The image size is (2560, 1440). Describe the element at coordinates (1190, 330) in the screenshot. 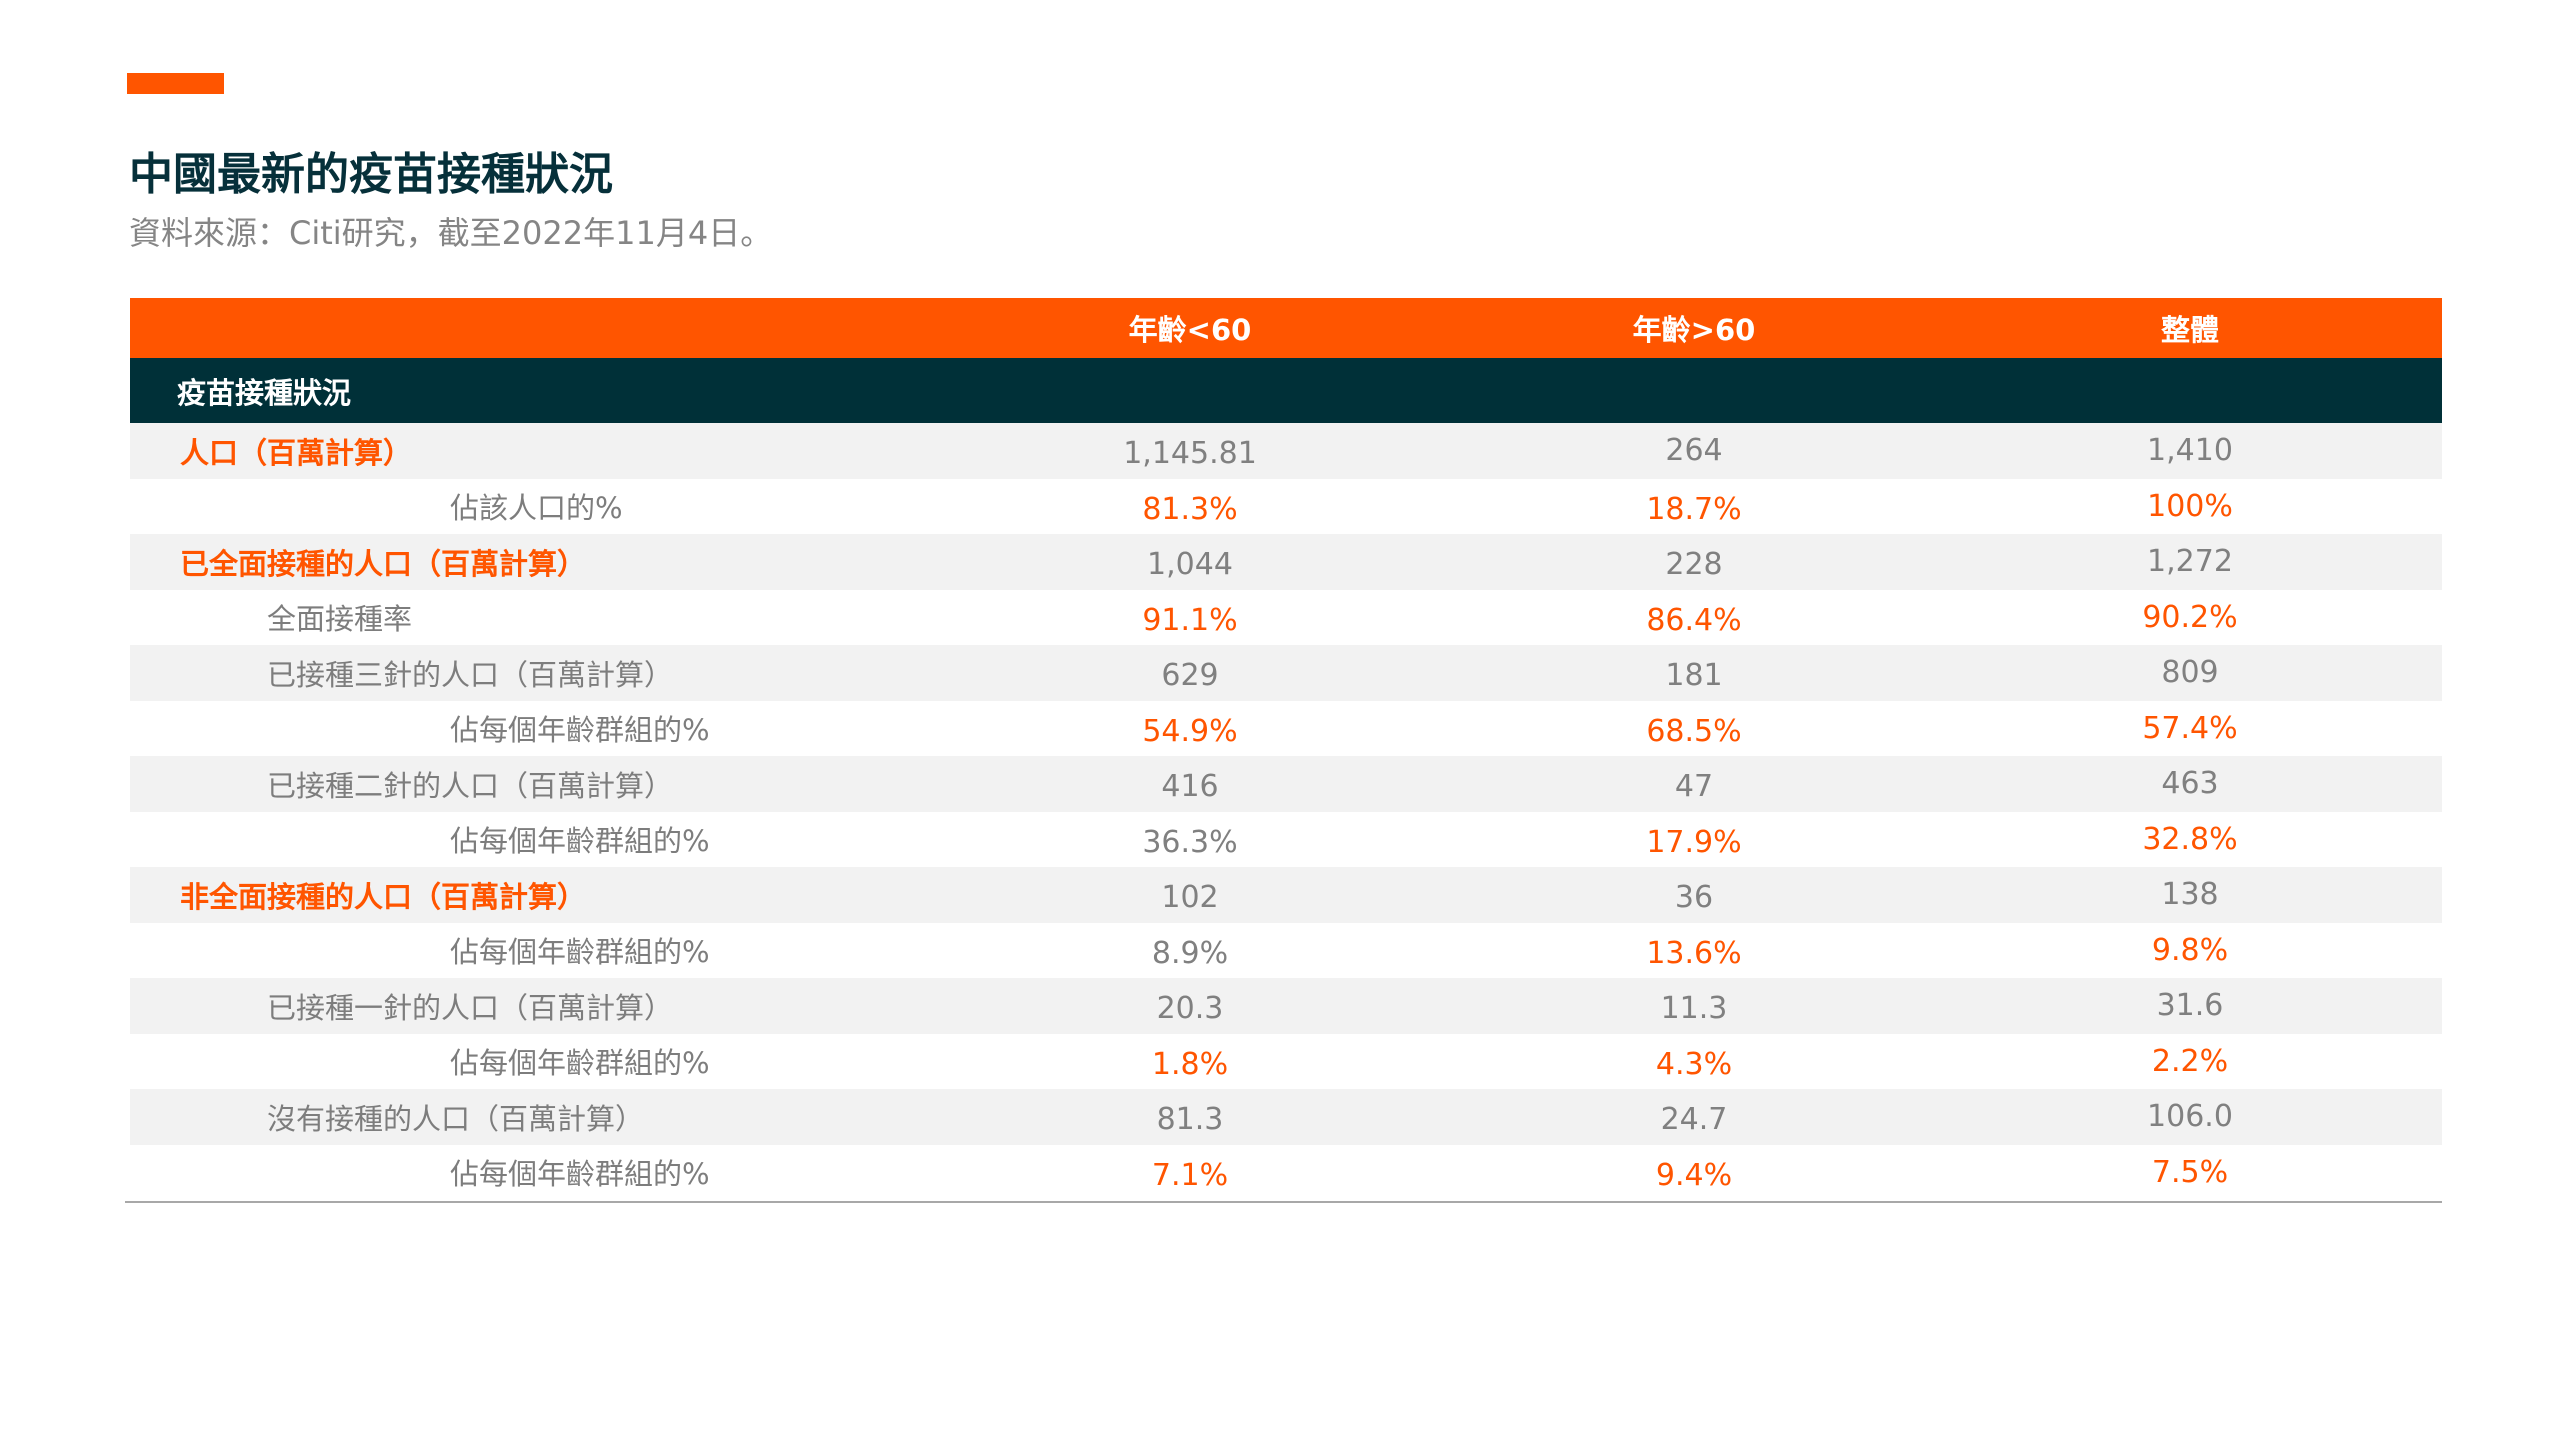

I see `column-header-under-60: 年齡<60` at that location.